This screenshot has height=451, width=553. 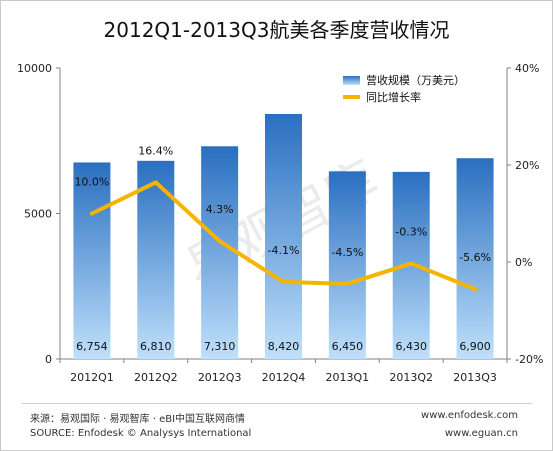 I want to click on legend-line-label: 同比增长率, so click(x=393, y=97).